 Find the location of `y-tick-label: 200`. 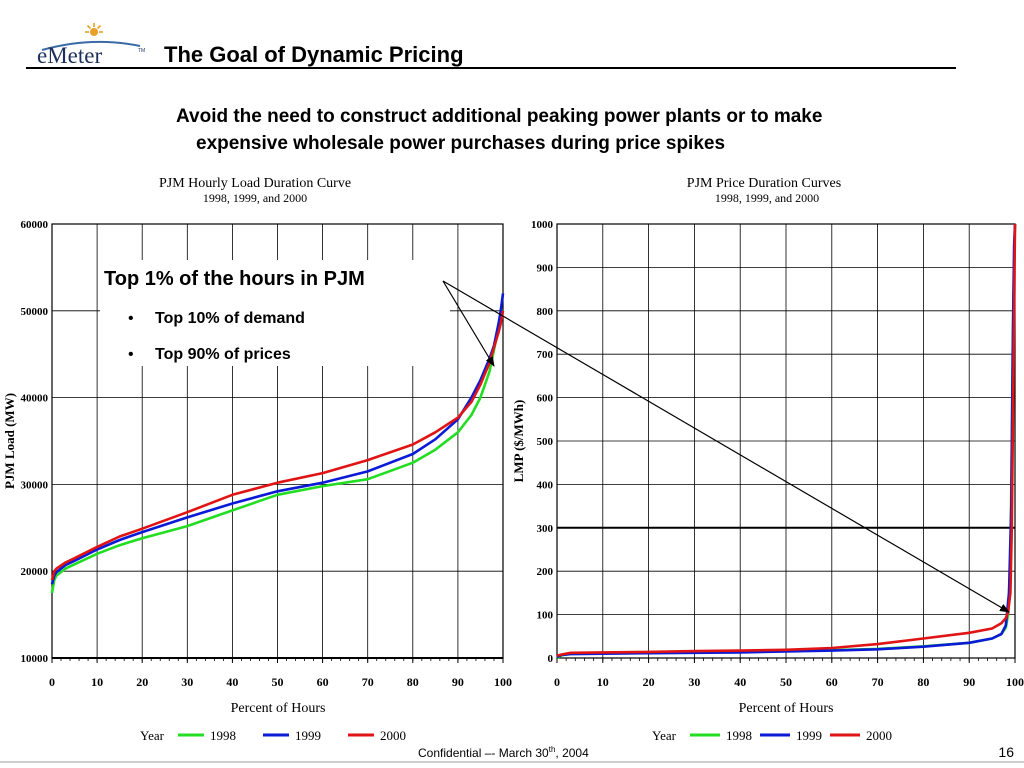

y-tick-label: 200 is located at coordinates (545, 572).